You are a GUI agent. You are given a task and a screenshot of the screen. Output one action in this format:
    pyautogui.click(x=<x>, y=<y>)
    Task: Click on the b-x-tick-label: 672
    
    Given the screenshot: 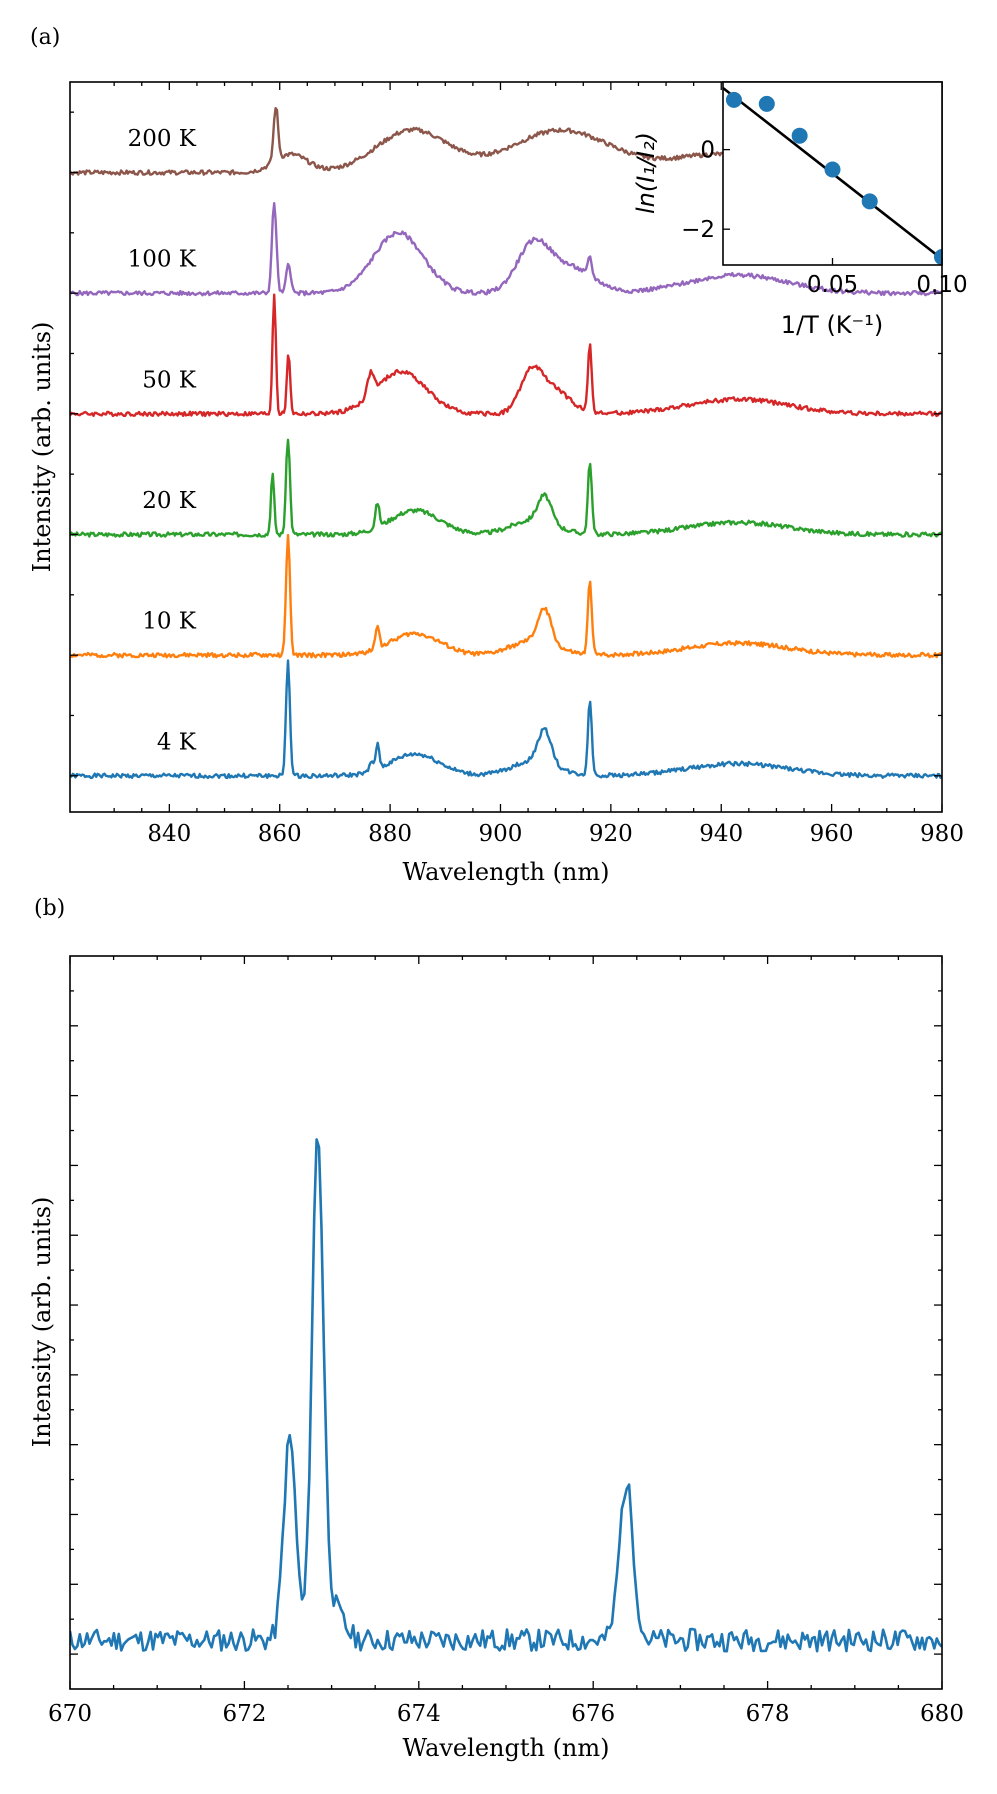 What is the action you would take?
    pyautogui.click(x=244, y=1714)
    